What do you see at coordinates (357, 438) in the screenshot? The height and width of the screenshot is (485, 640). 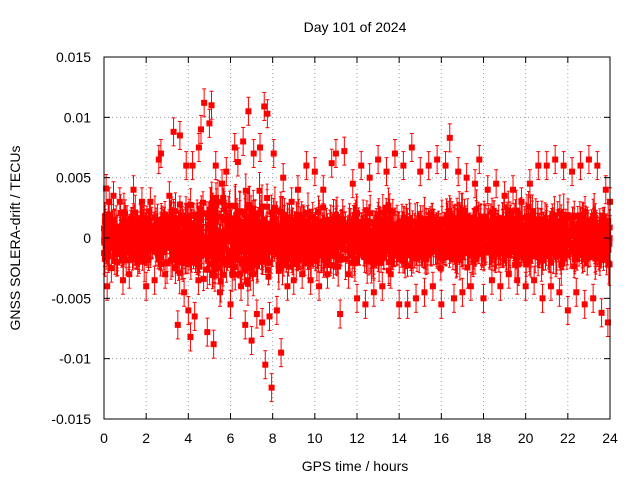 I see `x-tick-label: 12` at bounding box center [357, 438].